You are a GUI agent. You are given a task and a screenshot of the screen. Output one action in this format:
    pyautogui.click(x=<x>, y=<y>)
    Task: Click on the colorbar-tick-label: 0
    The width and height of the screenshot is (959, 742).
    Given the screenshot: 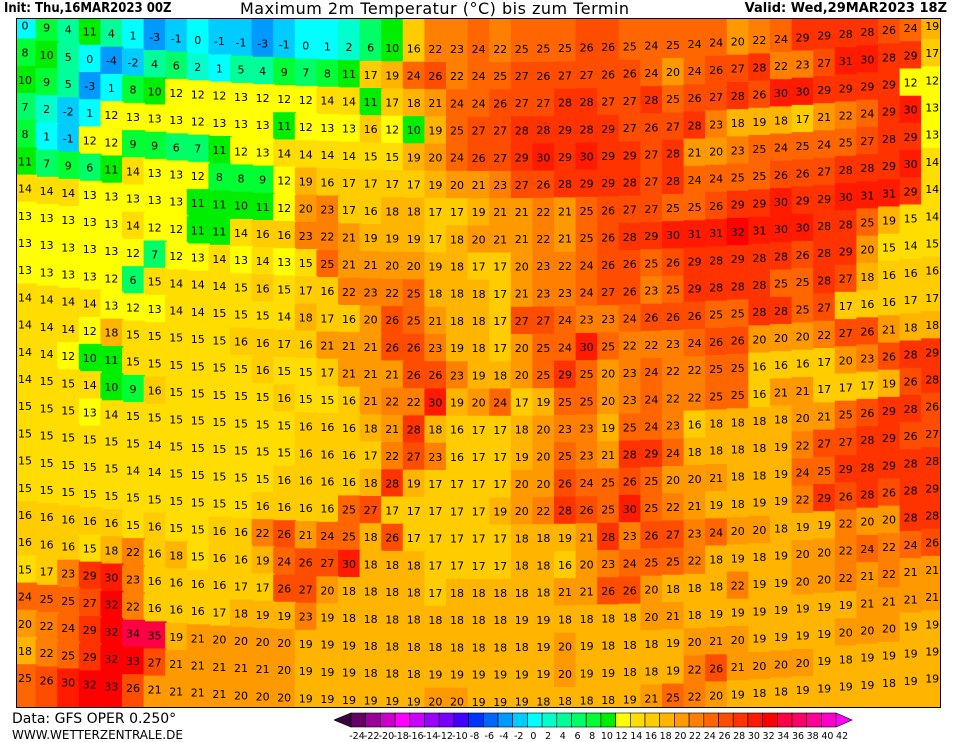 What is the action you would take?
    pyautogui.click(x=533, y=736)
    